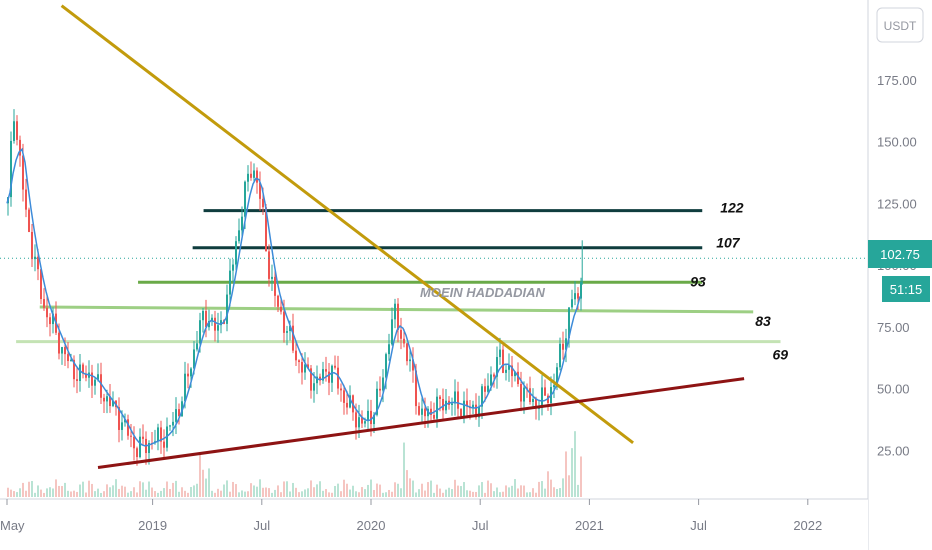 This screenshot has height=550, width=932. What do you see at coordinates (411, 516) in the screenshot?
I see `time-axis: May 2019 Jul 2020 Jul 2021 Jul 2022` at bounding box center [411, 516].